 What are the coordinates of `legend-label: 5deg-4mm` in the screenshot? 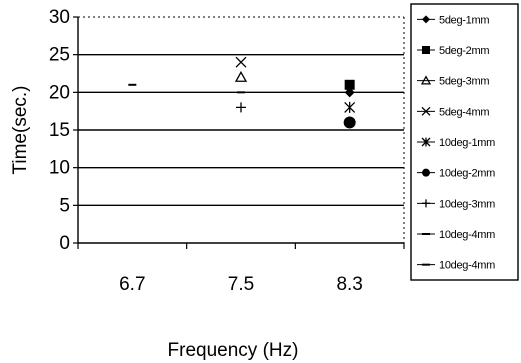 It's located at (464, 112).